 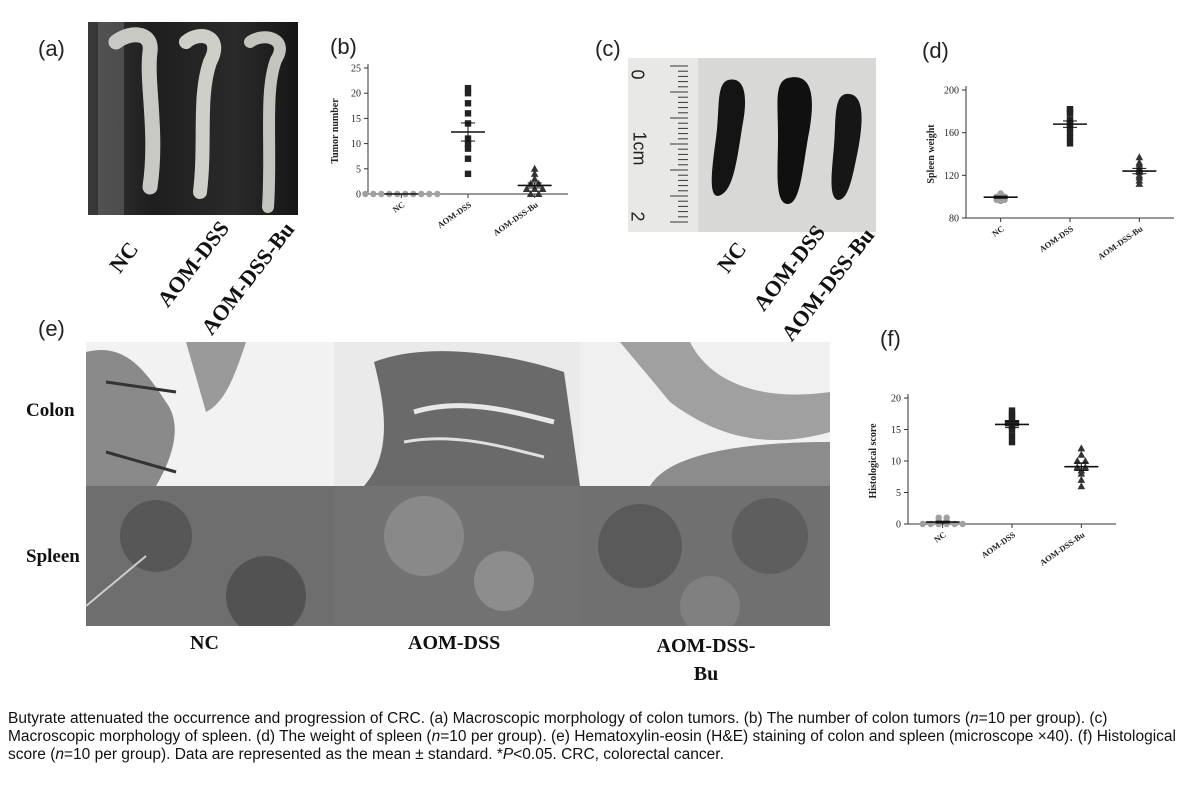 I want to click on ruler-label-2: 2, so click(x=638, y=216).